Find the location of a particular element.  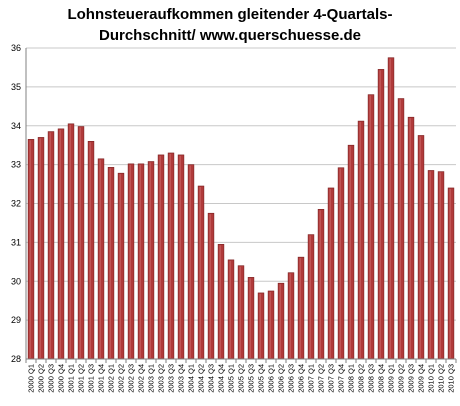

x-category-label: 2010 Q1 is located at coordinates (431, 378).